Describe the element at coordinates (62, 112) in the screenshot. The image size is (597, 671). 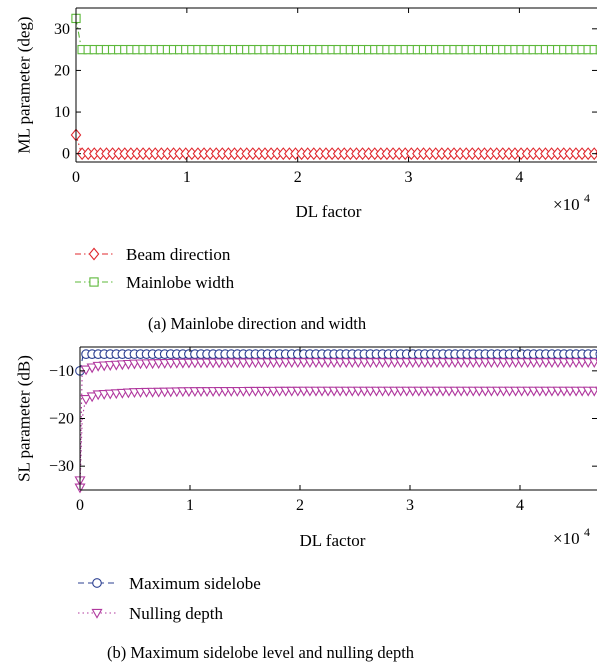
I see `y-tick-label: 10` at that location.